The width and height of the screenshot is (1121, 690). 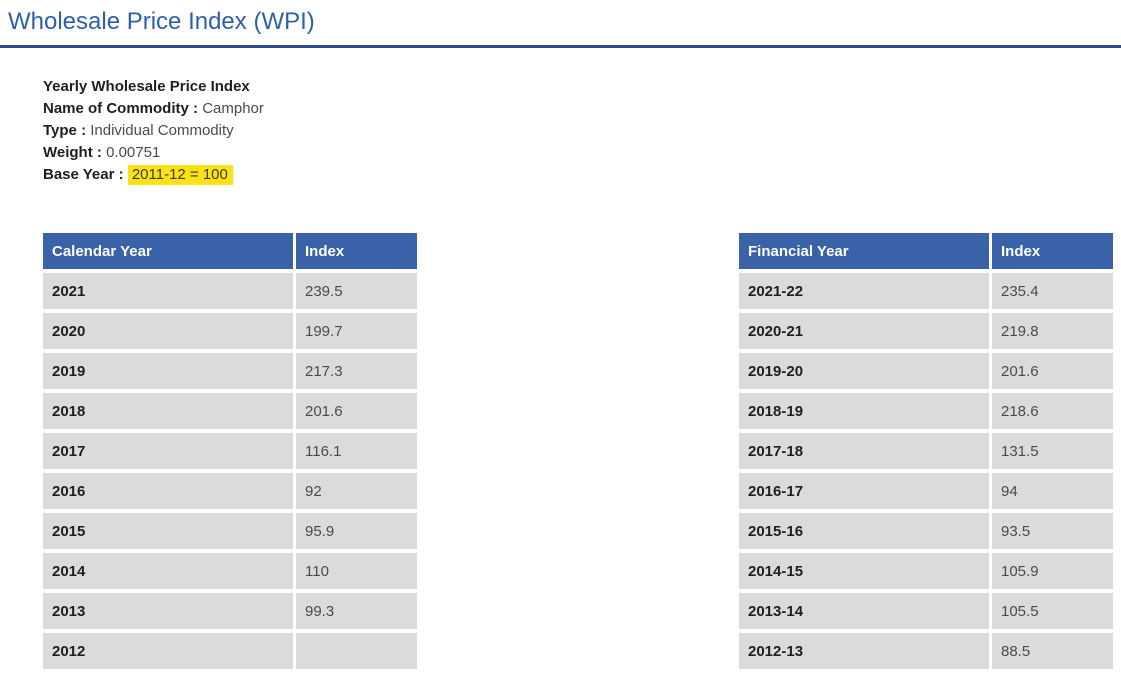 What do you see at coordinates (168, 531) in the screenshot?
I see `year-cell: 2015` at bounding box center [168, 531].